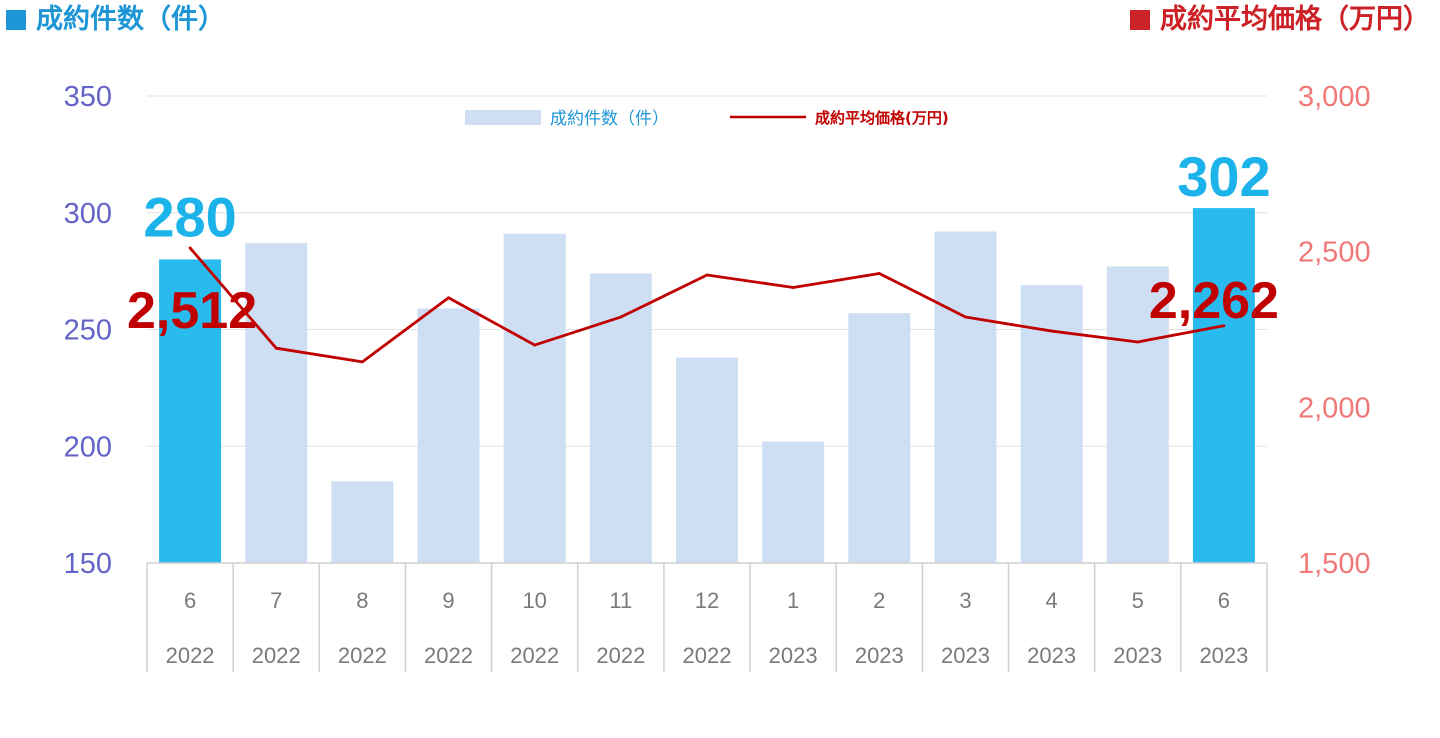 This screenshot has width=1440, height=738. What do you see at coordinates (88, 447) in the screenshot?
I see `y-left-tick-label: 200` at bounding box center [88, 447].